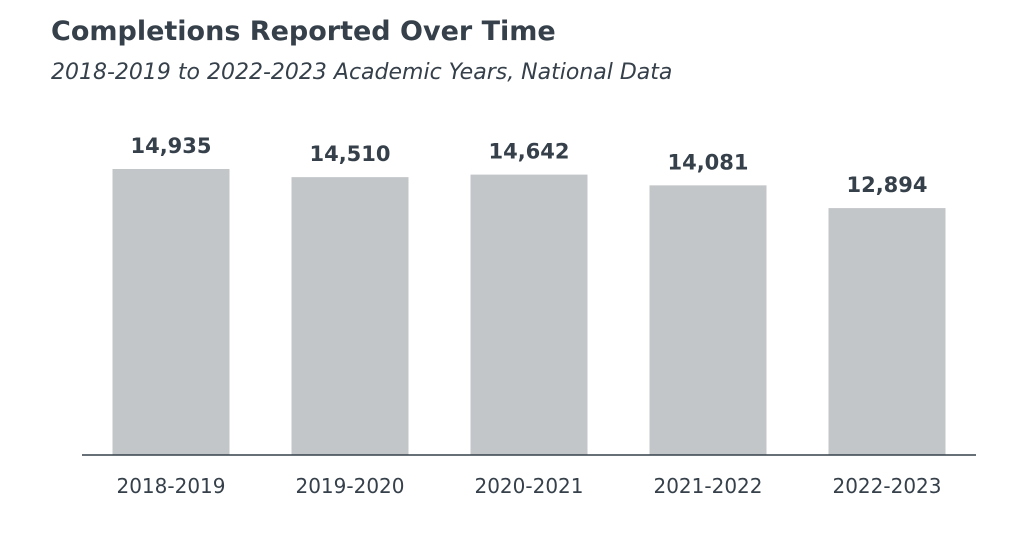 Image resolution: width=1024 pixels, height=537 pixels. What do you see at coordinates (528, 152) in the screenshot?
I see `value-label-2020-2021: 14,642` at bounding box center [528, 152].